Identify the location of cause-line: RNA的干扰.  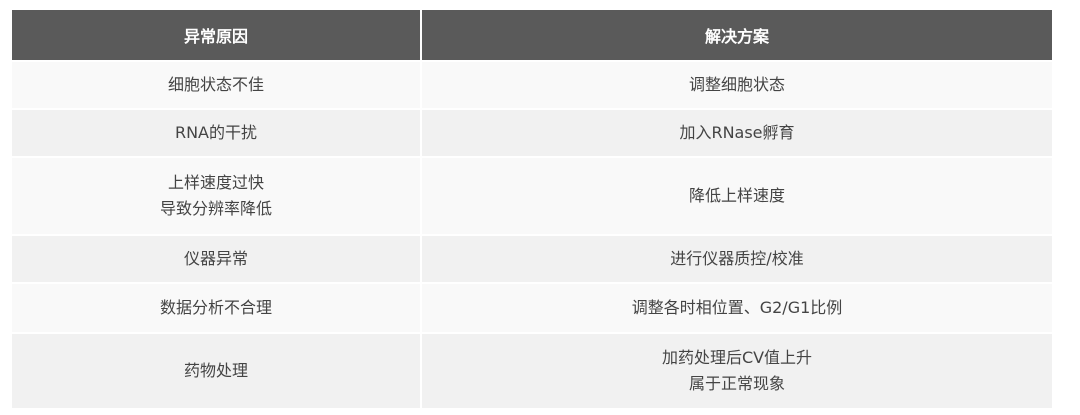
(216, 132).